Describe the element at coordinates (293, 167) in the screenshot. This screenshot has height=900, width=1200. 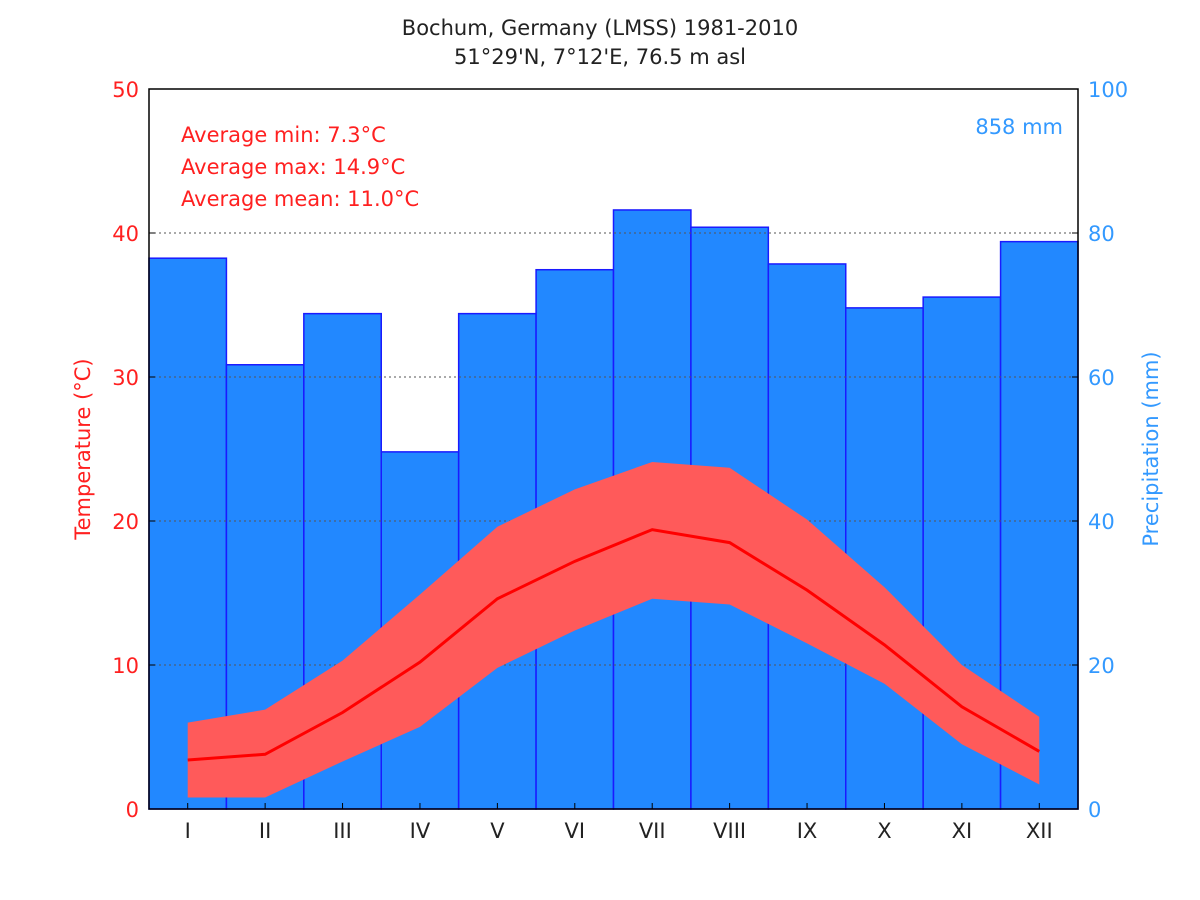
I see `avg-max-label: Average max: 14.9°C` at that location.